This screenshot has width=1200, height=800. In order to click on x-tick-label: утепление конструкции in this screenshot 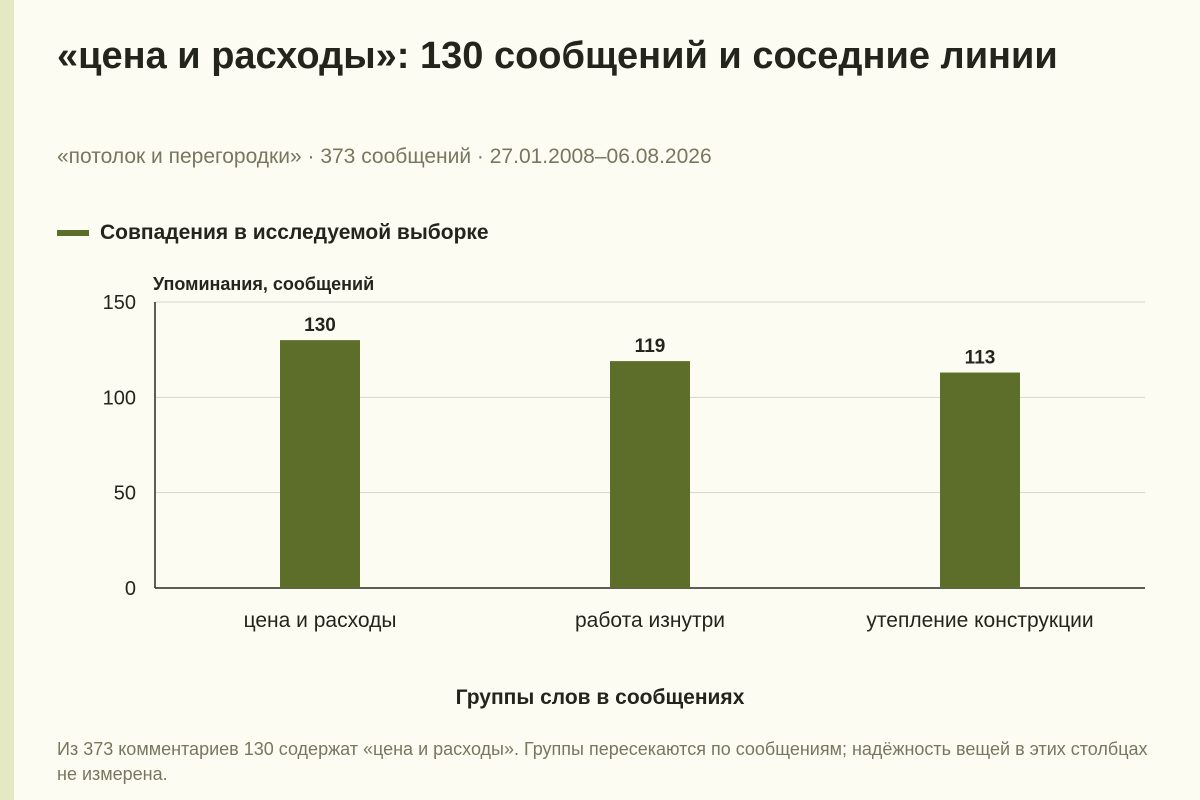, I will do `click(979, 620)`.